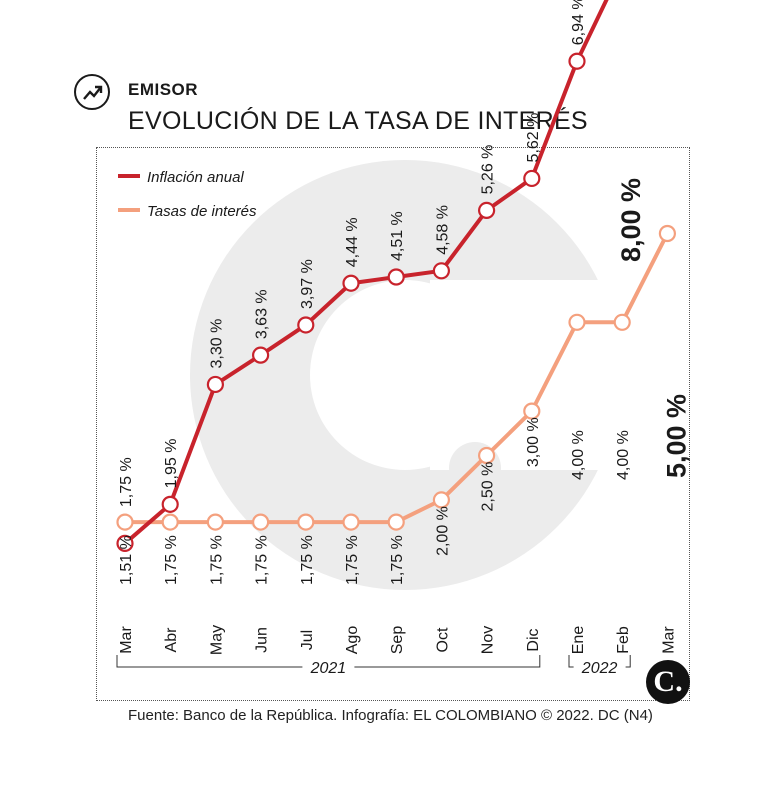 This screenshot has width=768, height=795. I want to click on brand-logo: C., so click(668, 682).